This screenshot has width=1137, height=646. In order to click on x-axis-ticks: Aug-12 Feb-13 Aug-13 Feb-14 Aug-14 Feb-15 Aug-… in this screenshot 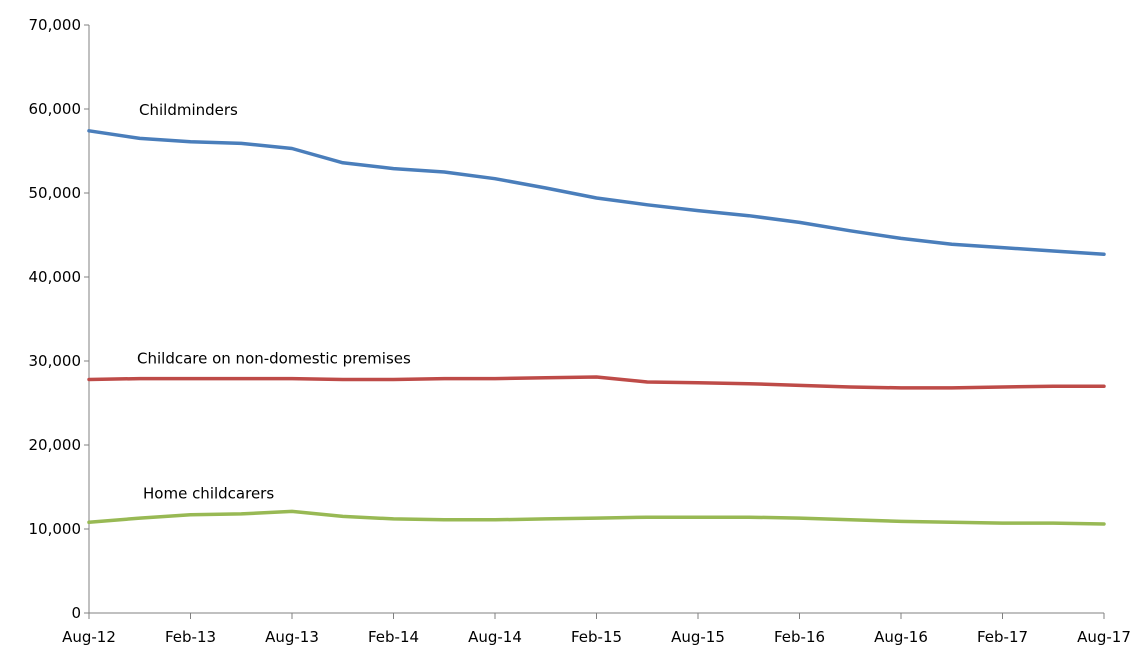, I will do `click(596, 629)`.